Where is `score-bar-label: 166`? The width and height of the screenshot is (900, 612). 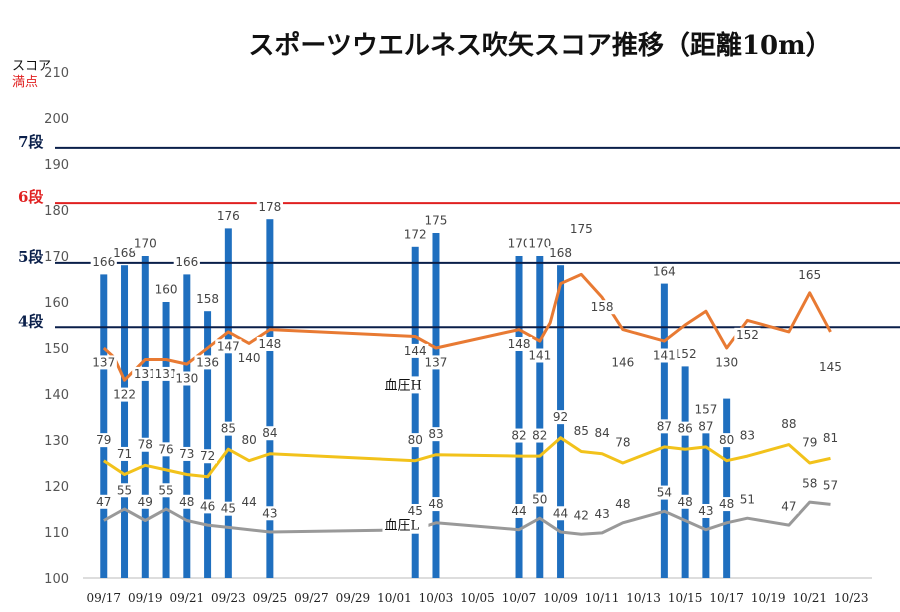 score-bar-label: 166 is located at coordinates (103, 262).